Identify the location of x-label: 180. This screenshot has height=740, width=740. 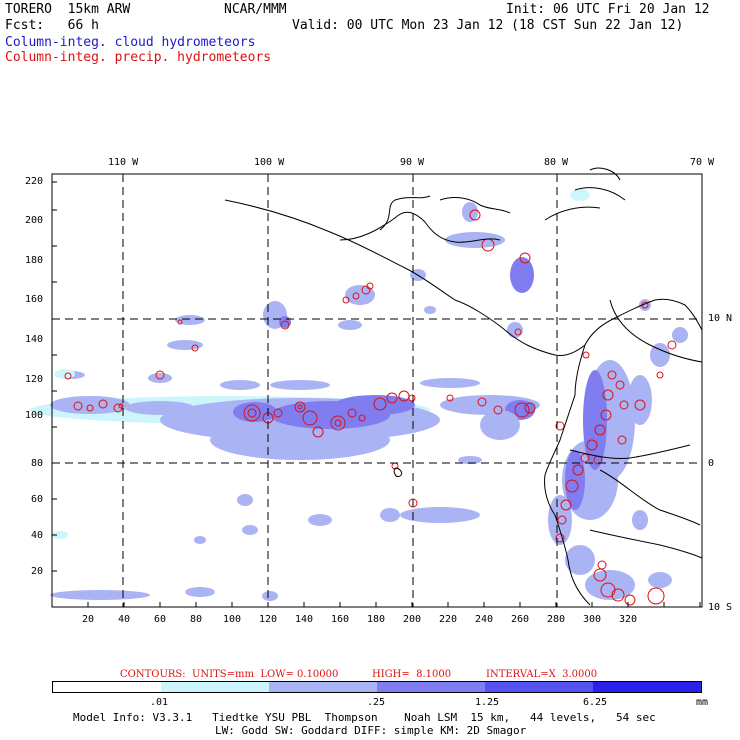
(376, 619).